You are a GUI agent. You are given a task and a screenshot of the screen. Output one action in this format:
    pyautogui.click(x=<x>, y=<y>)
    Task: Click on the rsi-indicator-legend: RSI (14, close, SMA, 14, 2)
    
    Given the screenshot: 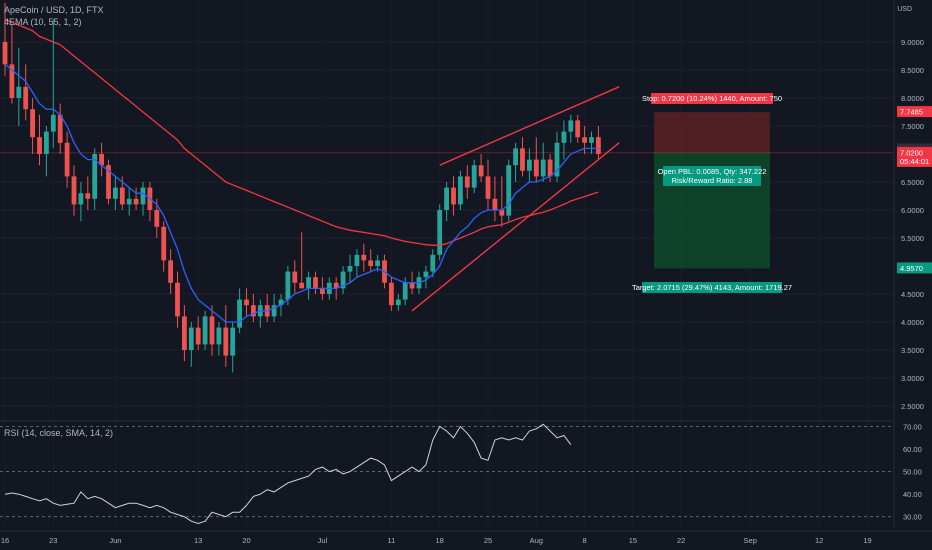 What is the action you would take?
    pyautogui.click(x=59, y=433)
    